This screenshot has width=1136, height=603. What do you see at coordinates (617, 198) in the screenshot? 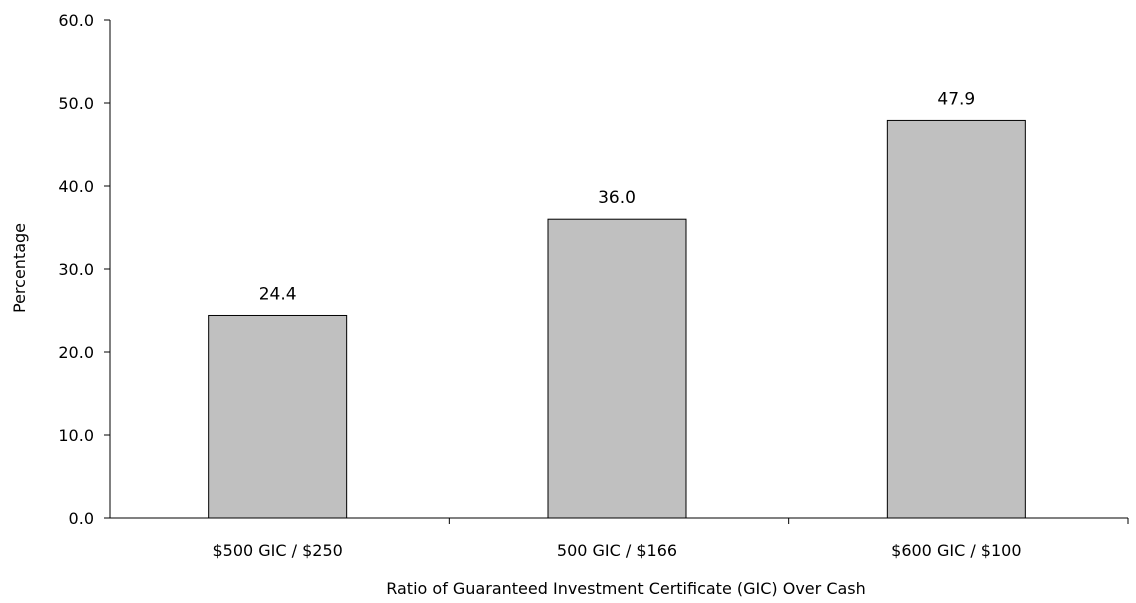
I see `data-label: 36.0` at bounding box center [617, 198].